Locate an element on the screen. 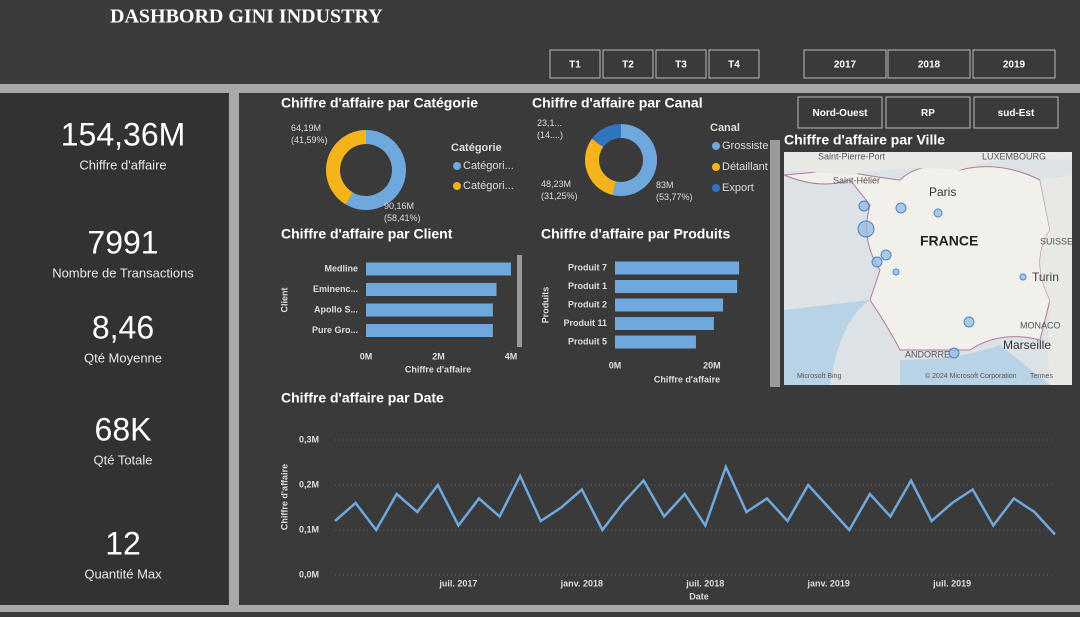 This screenshot has height=617, width=1080. slicer-label: Nord-Ouest is located at coordinates (841, 113).